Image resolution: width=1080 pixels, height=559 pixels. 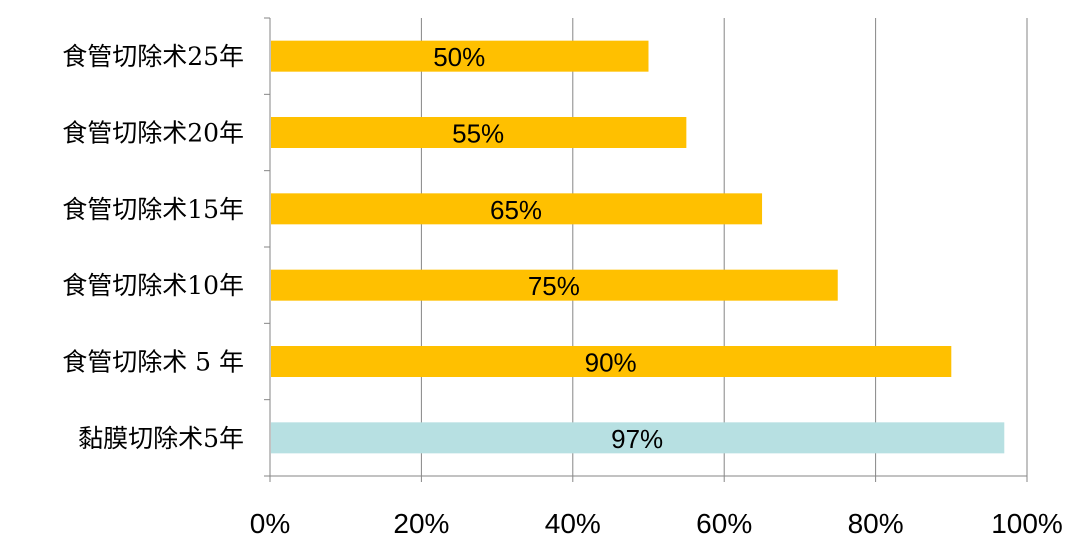 I want to click on data-label: 65%, so click(x=516, y=210).